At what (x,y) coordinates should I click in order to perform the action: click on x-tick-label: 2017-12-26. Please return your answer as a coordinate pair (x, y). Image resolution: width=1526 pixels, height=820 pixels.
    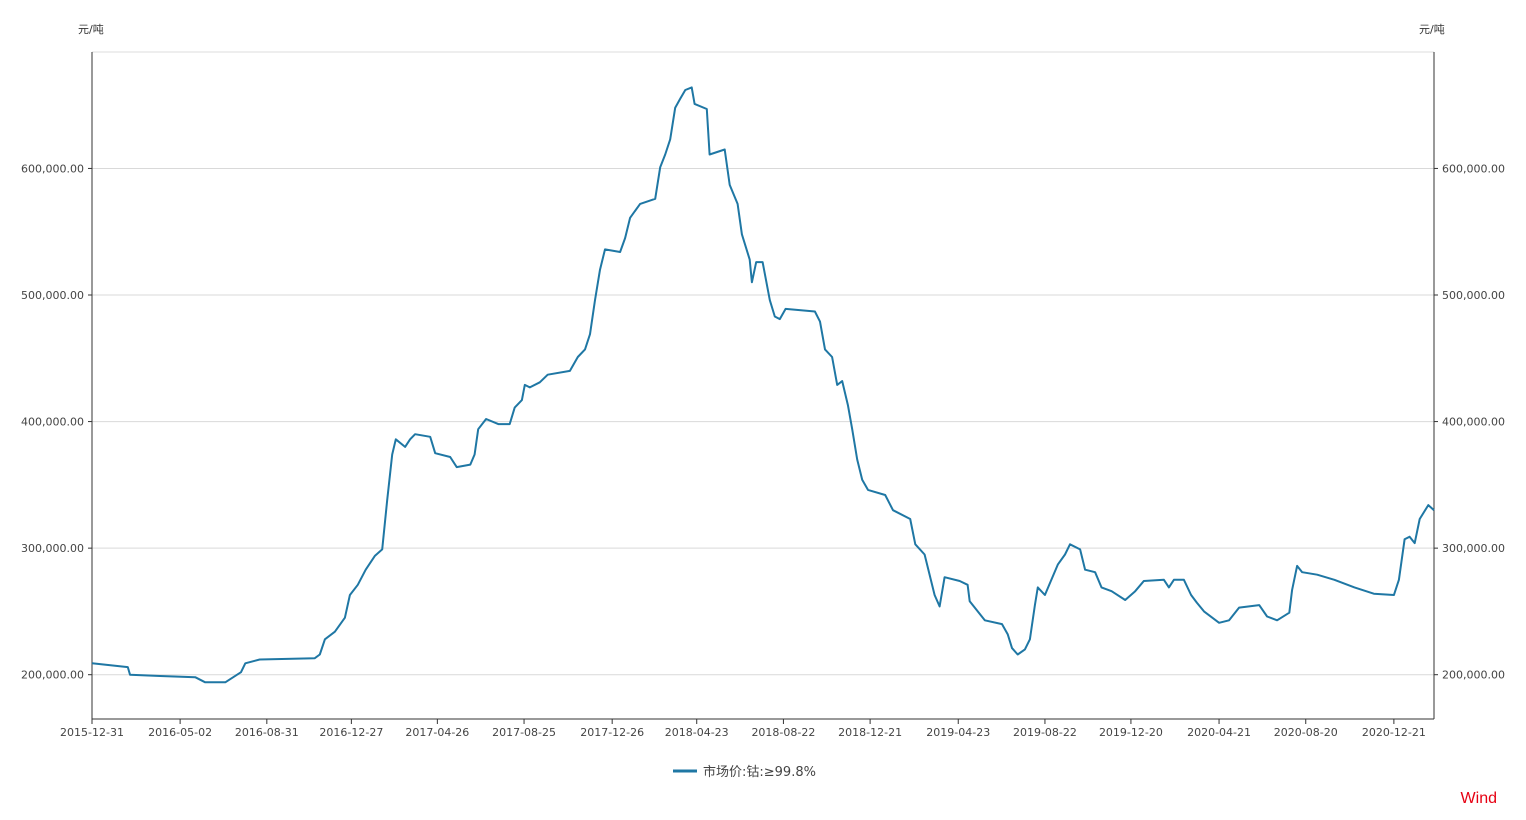
    Looking at the image, I should click on (612, 732).